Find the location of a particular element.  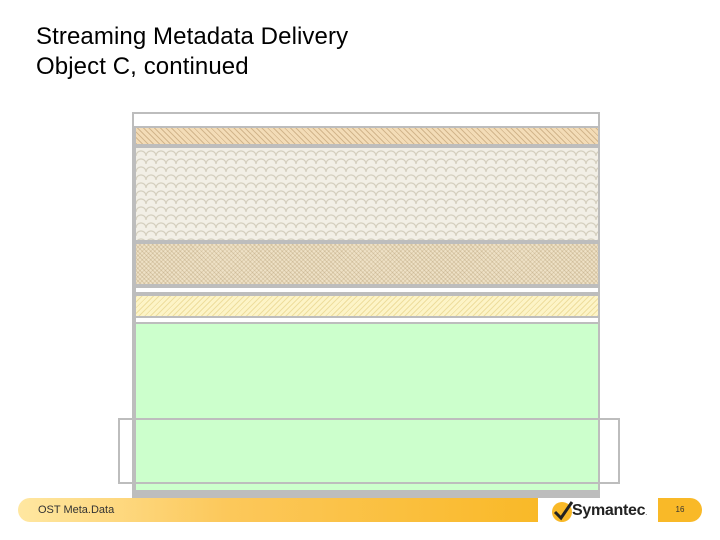

page-number-badge: 16 is located at coordinates (680, 510).